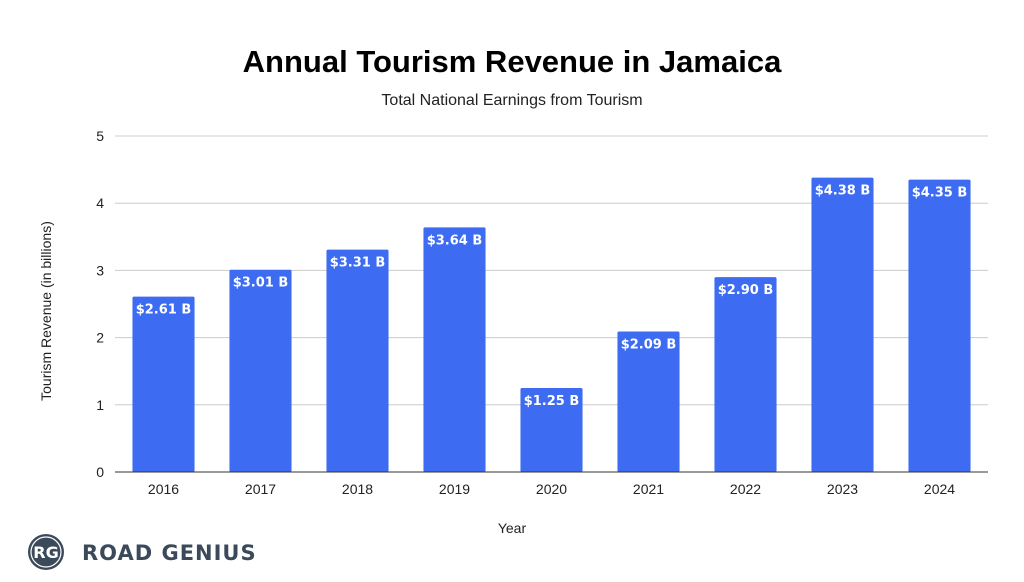 This screenshot has width=1024, height=582. What do you see at coordinates (745, 374) in the screenshot?
I see `bar-2022` at bounding box center [745, 374].